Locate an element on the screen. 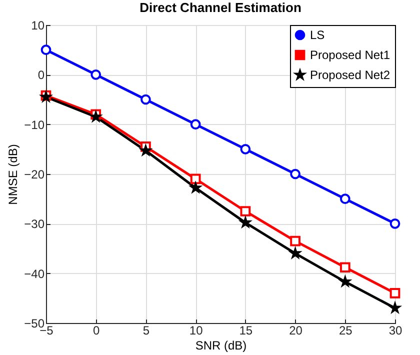  y-tick-label: −10 is located at coordinates (34, 125).